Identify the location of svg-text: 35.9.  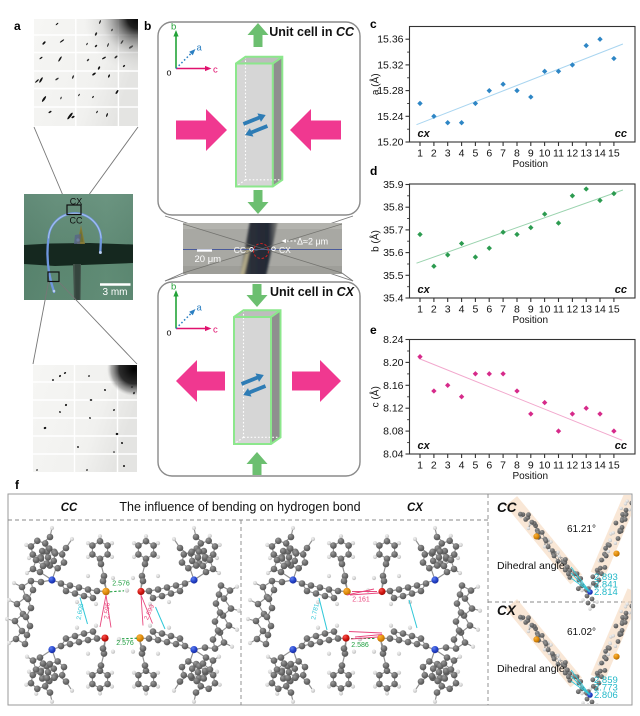
(393, 185).